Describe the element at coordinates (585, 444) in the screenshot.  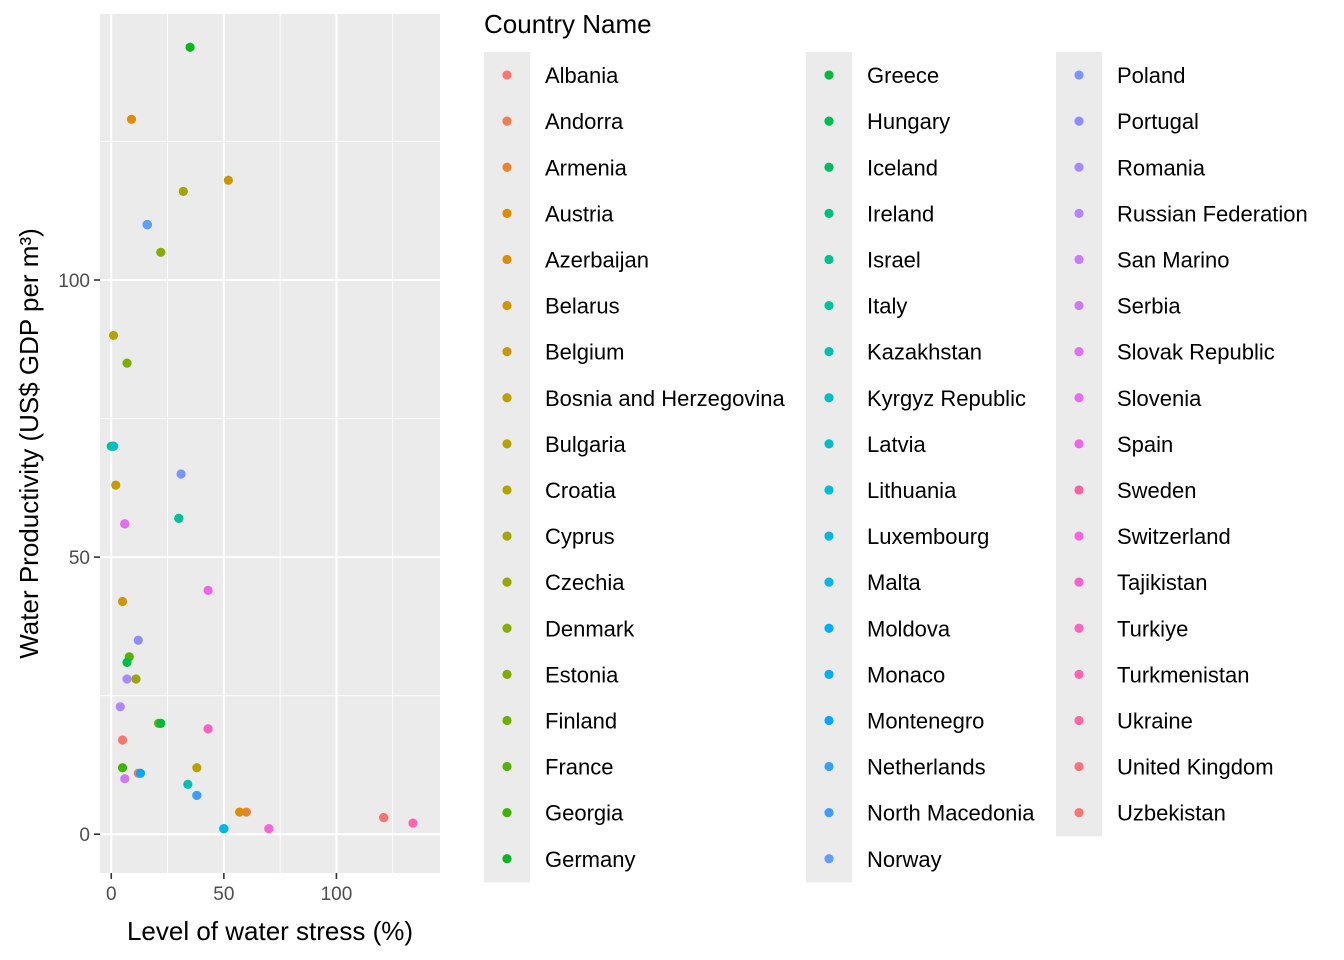
I see `legend-label: Bulgaria` at that location.